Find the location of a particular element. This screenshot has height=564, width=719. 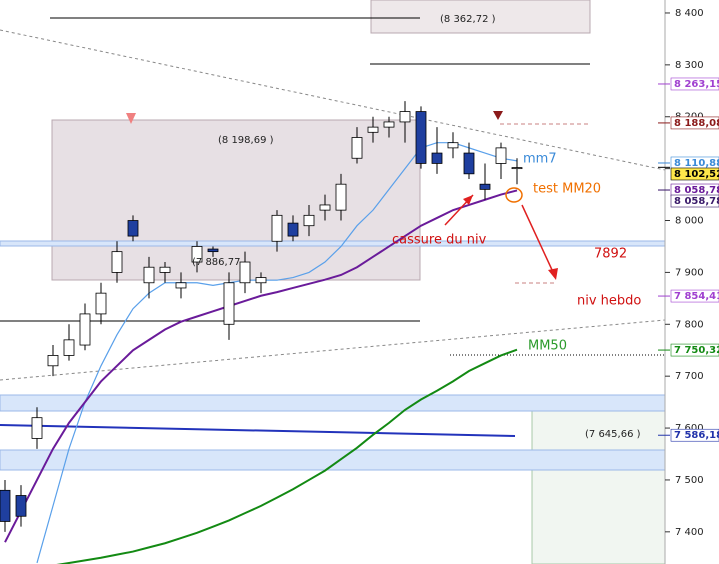

y-tick-label: 7 800 is located at coordinates (689, 324).